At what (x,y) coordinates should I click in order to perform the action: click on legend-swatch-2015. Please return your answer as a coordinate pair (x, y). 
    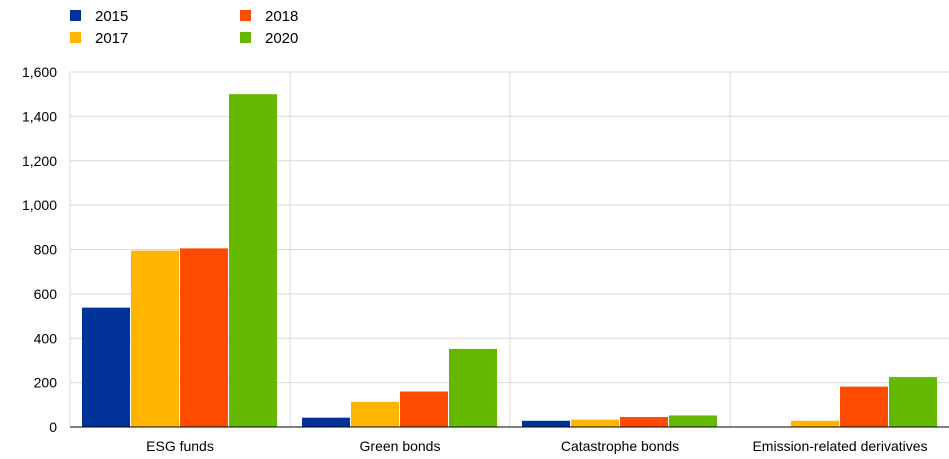
    Looking at the image, I should click on (75, 15).